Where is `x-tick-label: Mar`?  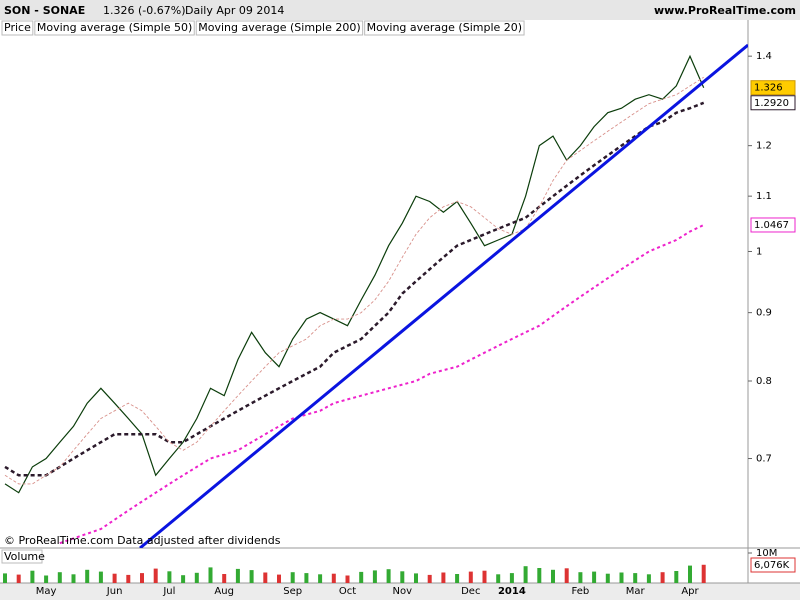
x-tick-label: Mar is located at coordinates (636, 591).